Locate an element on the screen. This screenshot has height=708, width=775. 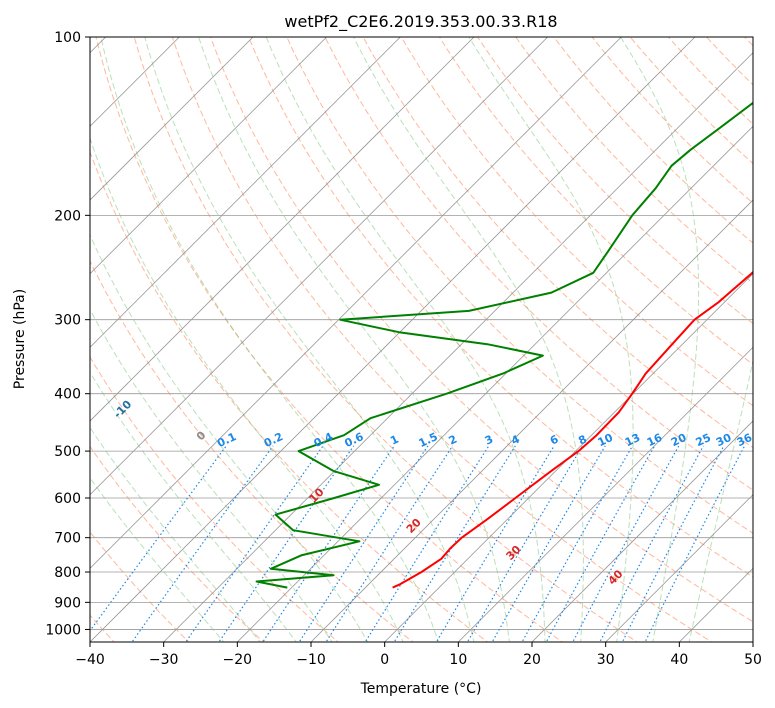
x-tick-label: −20 is located at coordinates (238, 660).